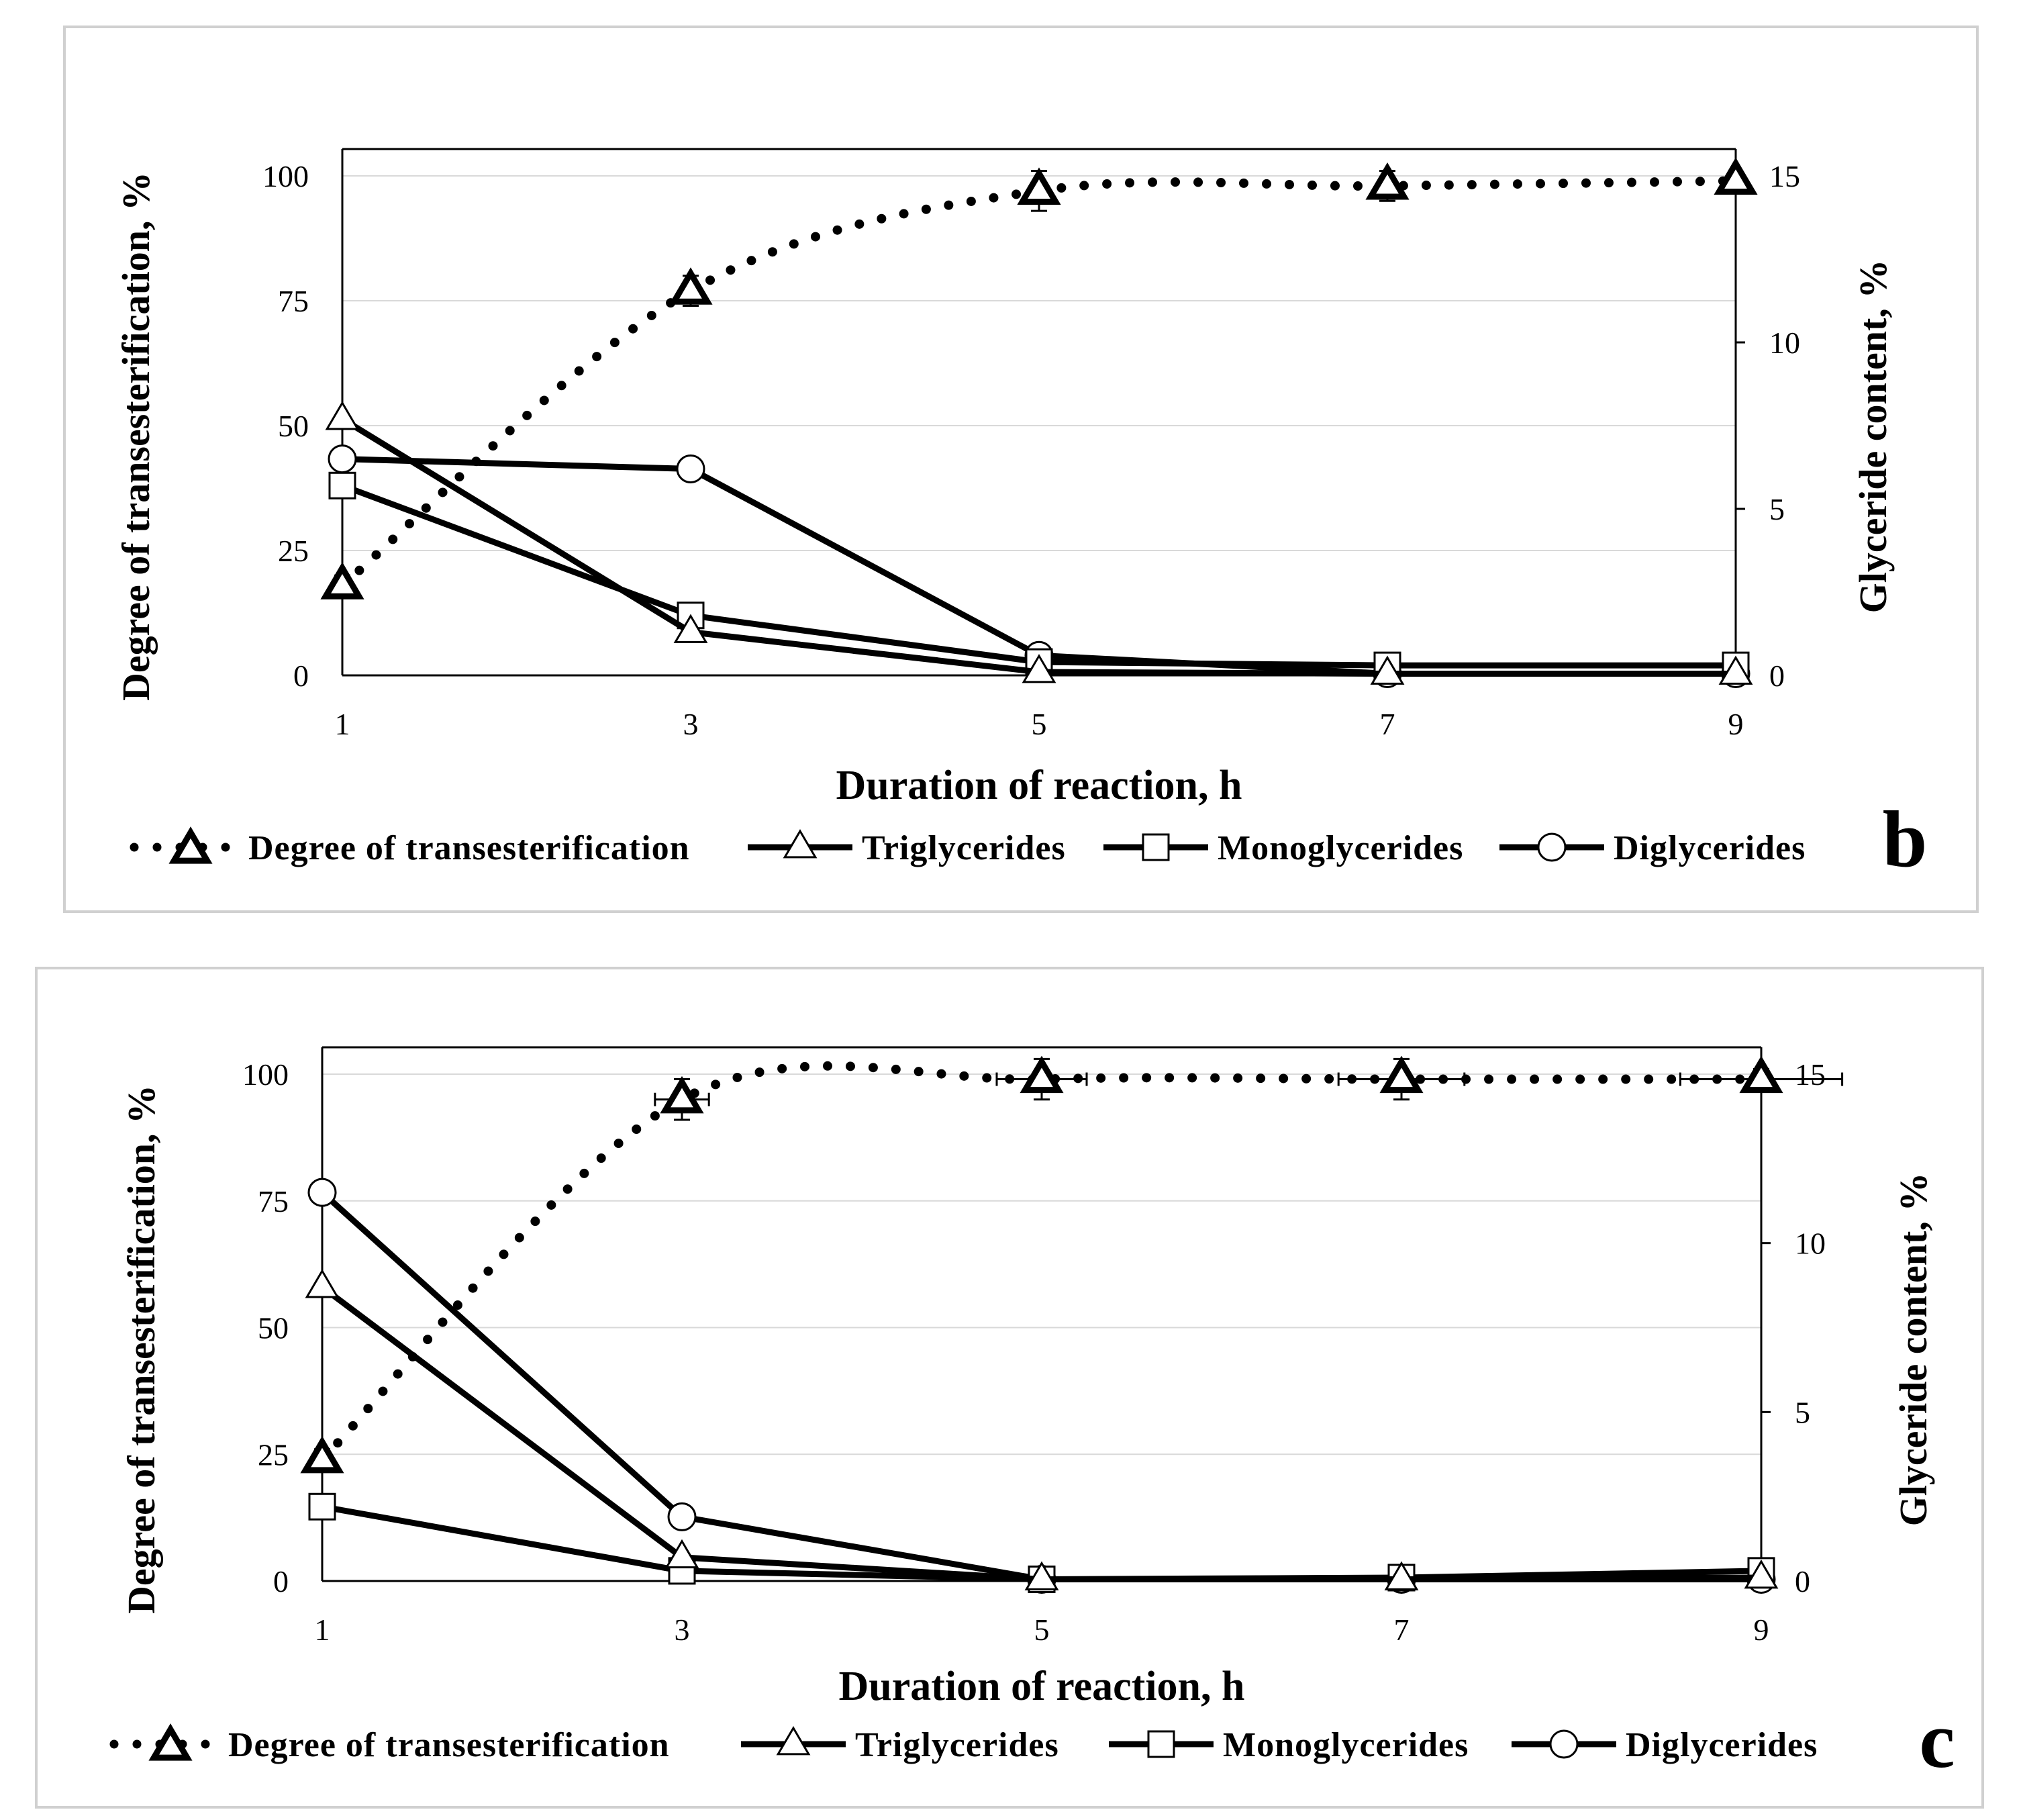 The image size is (2023, 1820). What do you see at coordinates (1937, 1739) in the screenshot?
I see `panel-letter: c` at bounding box center [1937, 1739].